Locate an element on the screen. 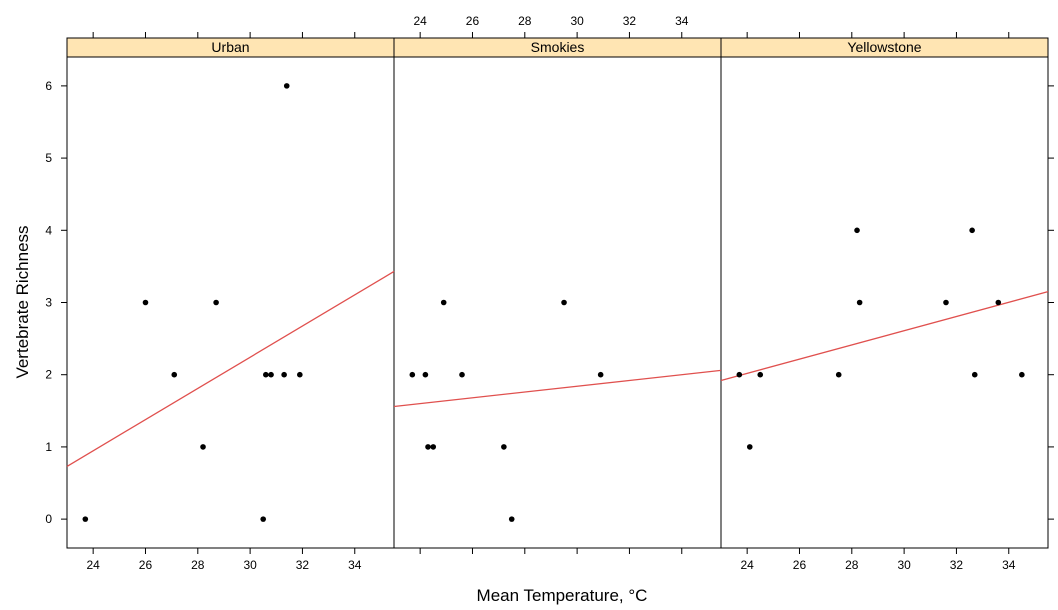  y-tick-label: 6 is located at coordinates (48, 86).